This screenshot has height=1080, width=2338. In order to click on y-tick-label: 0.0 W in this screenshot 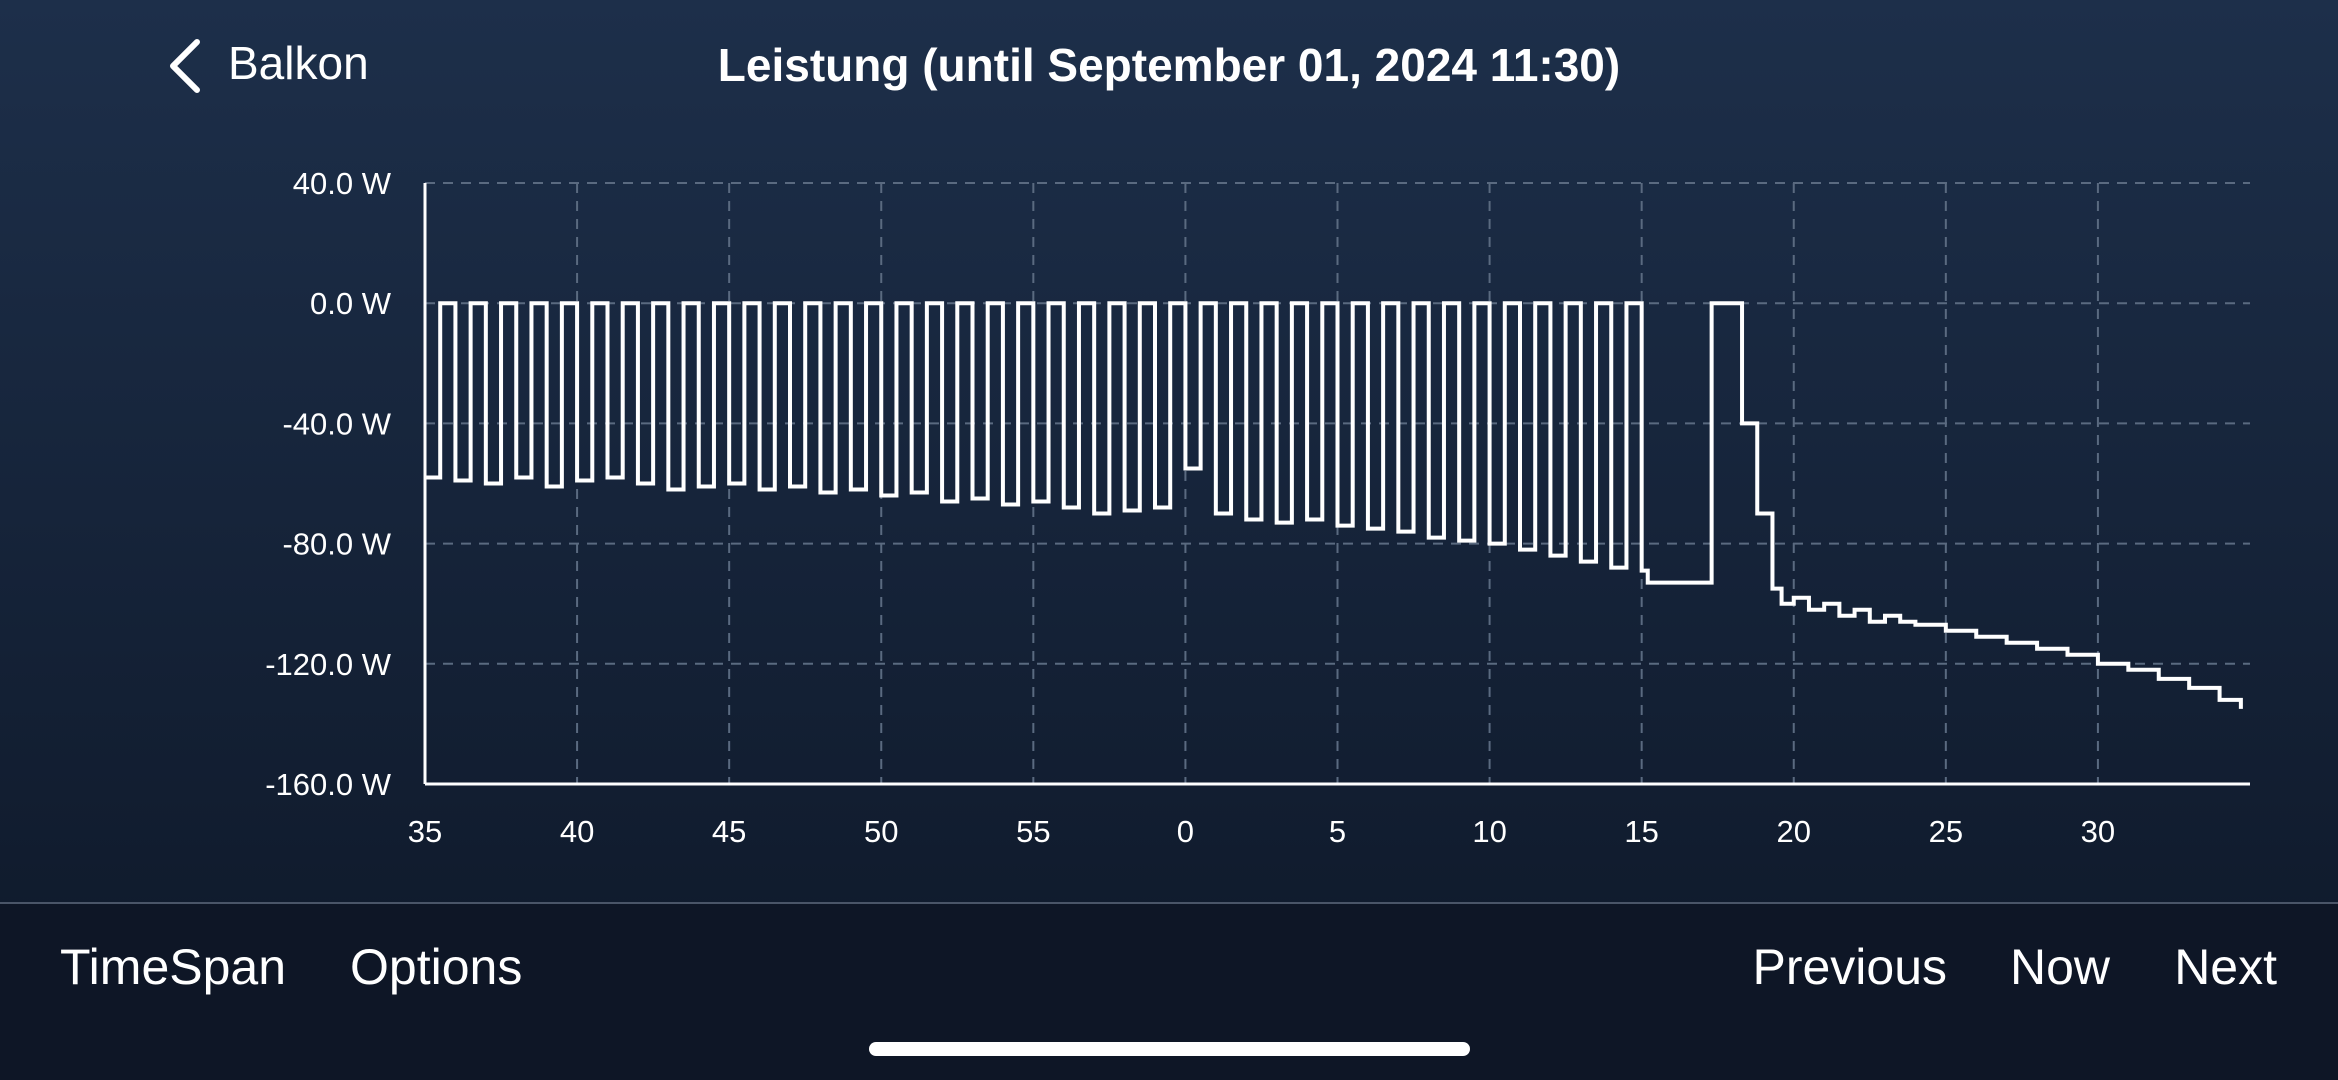, I will do `click(351, 303)`.